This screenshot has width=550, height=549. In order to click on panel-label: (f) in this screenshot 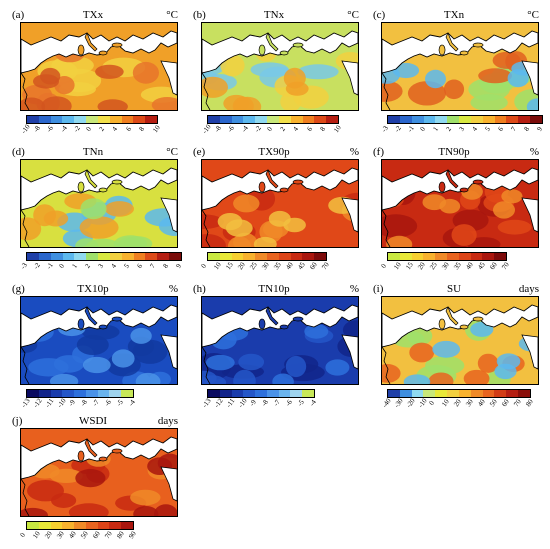, I will do `click(378, 152)`.